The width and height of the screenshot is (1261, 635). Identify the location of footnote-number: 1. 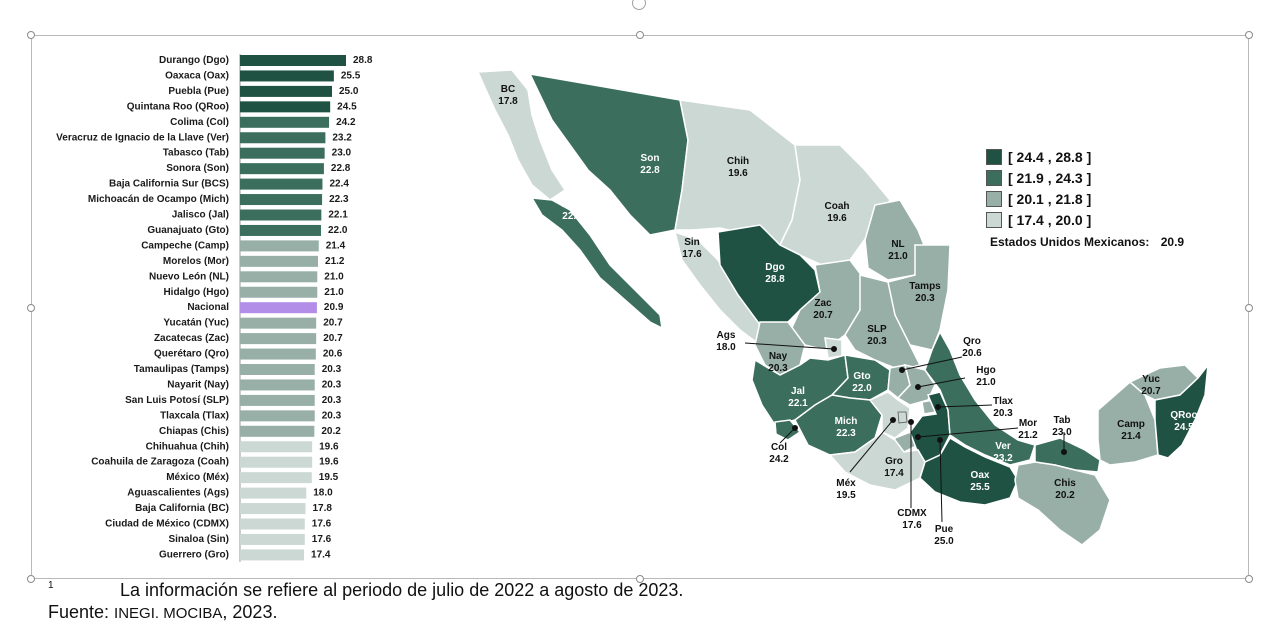
(51, 585).